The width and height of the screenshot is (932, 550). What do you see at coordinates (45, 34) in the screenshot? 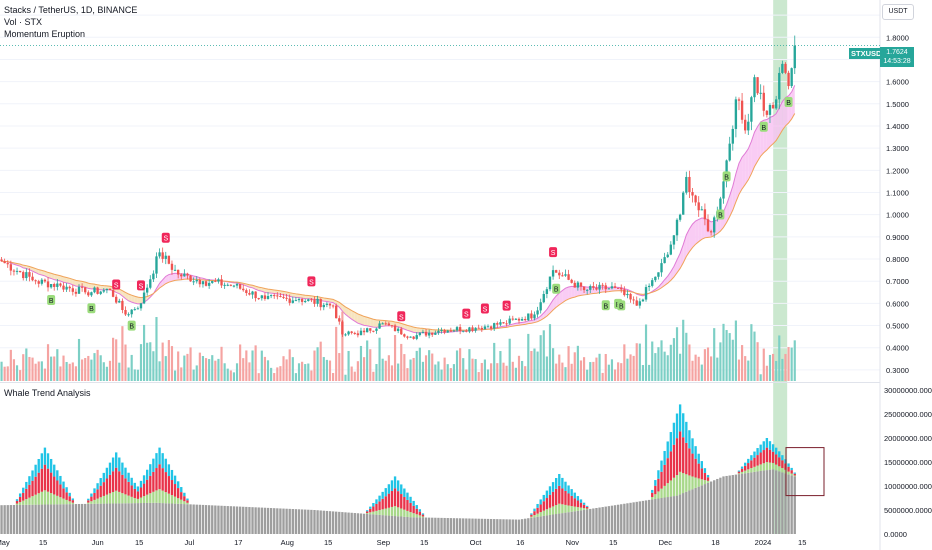
I see `indicator-legend: Momentum Eruption` at bounding box center [45, 34].